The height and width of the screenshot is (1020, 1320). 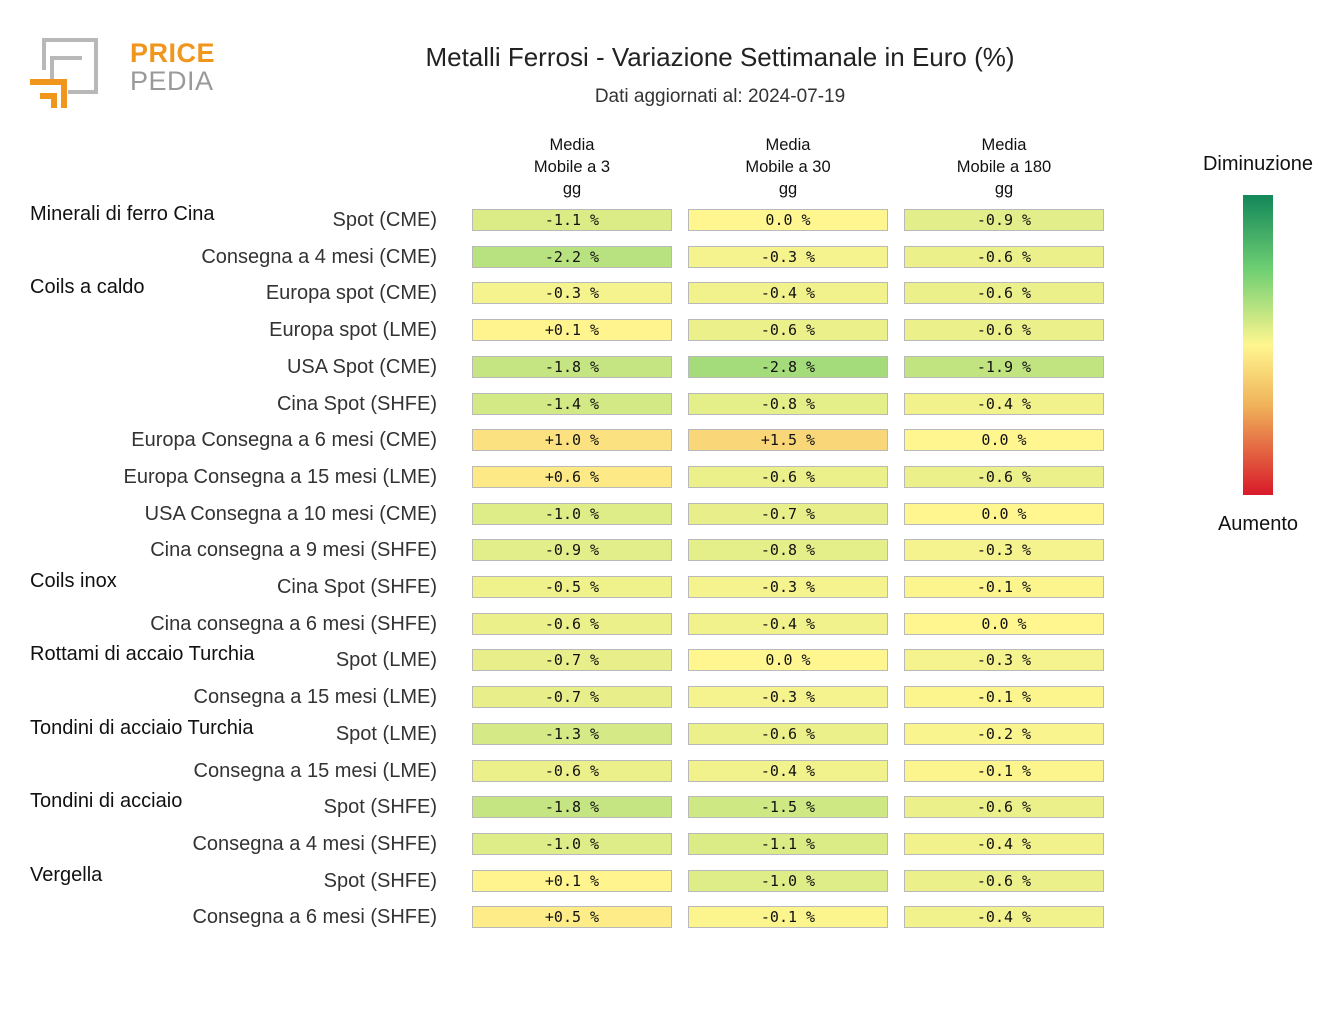 I want to click on legend-label-decrease: Diminuzione, so click(x=1258, y=164).